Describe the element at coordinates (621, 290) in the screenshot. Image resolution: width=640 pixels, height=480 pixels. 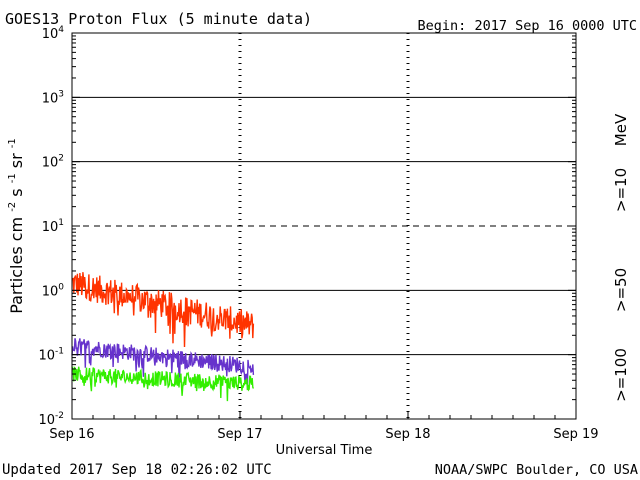
I see `legend-entry-1: >=50` at that location.